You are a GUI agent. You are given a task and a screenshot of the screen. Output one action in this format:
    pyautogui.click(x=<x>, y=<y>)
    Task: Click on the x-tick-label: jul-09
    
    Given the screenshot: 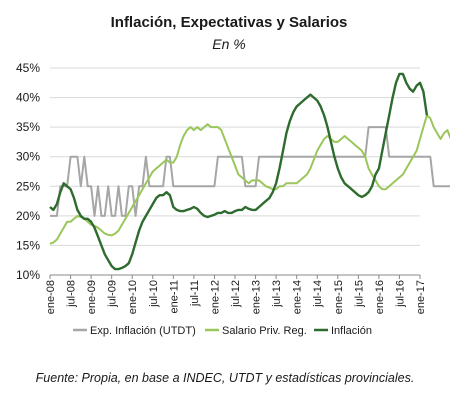 What is the action you would take?
    pyautogui.click(x=113, y=294)
    